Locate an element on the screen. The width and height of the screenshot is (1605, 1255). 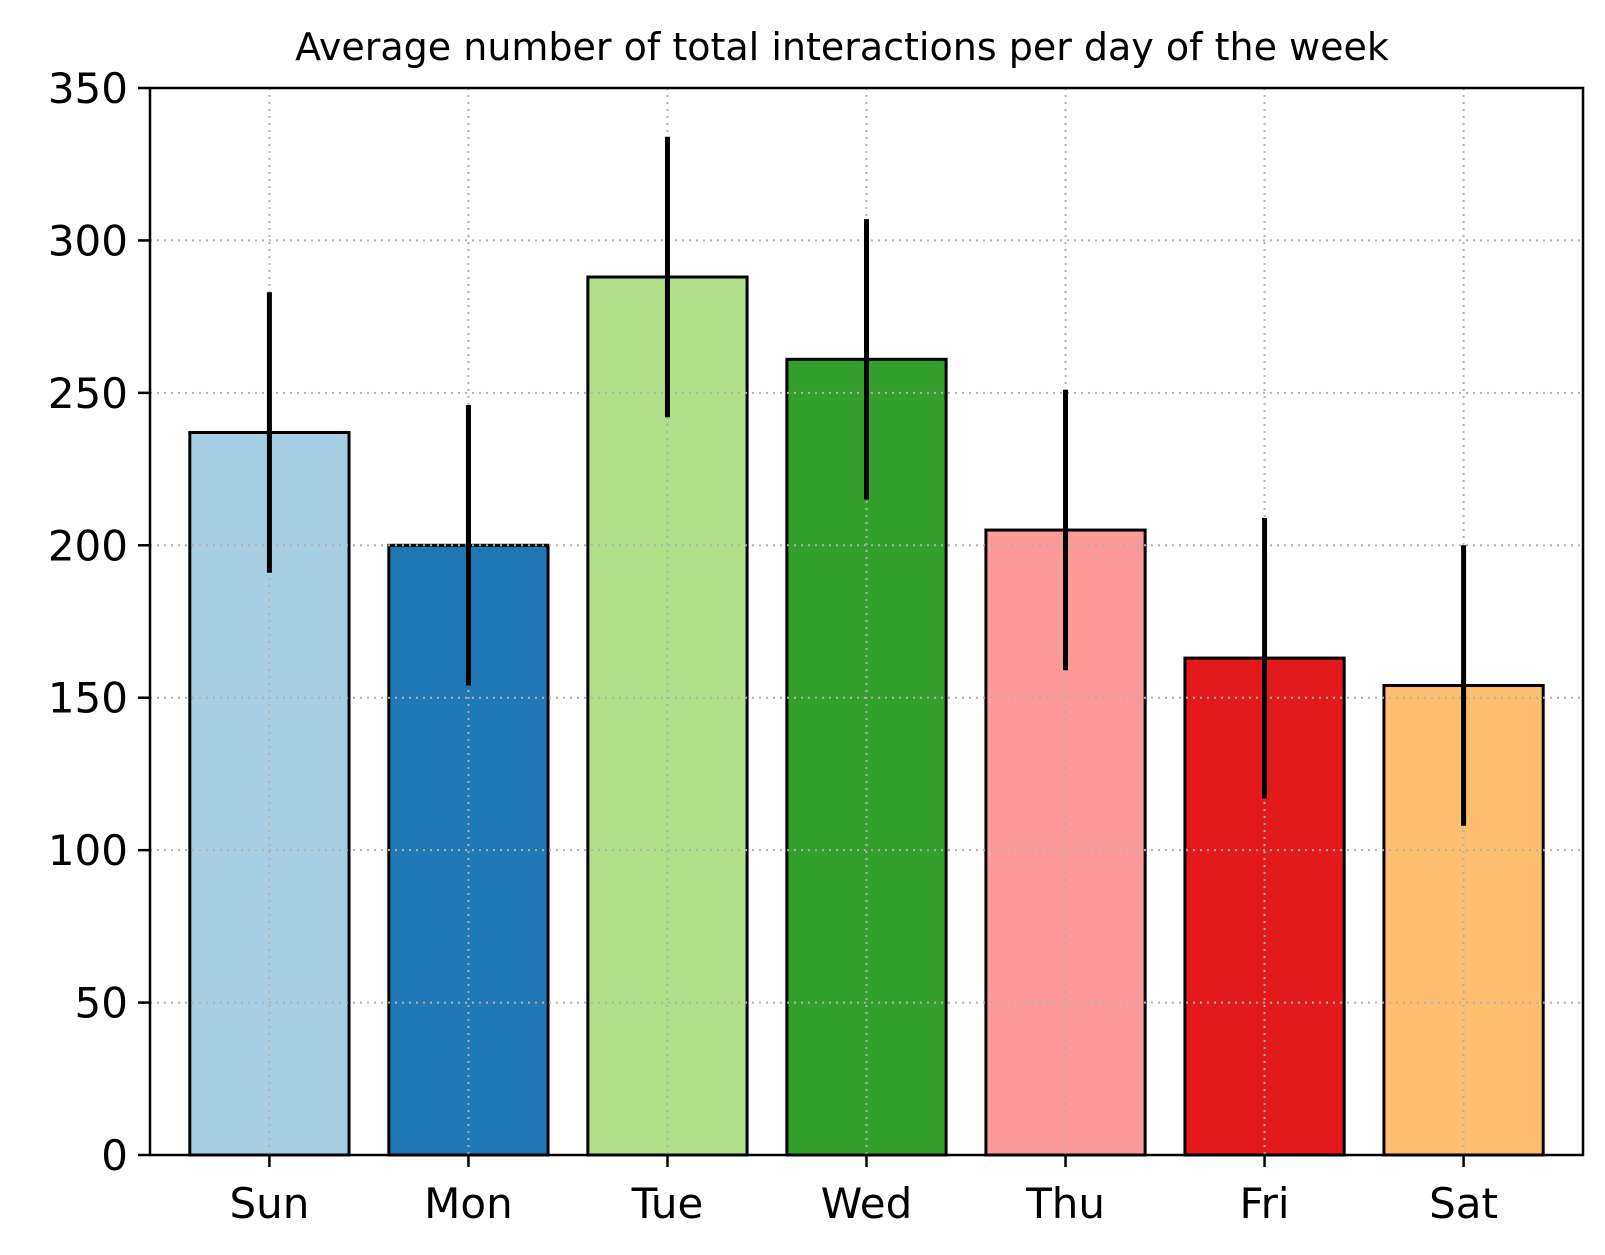
y-tick-label: 350 is located at coordinates (88, 88).